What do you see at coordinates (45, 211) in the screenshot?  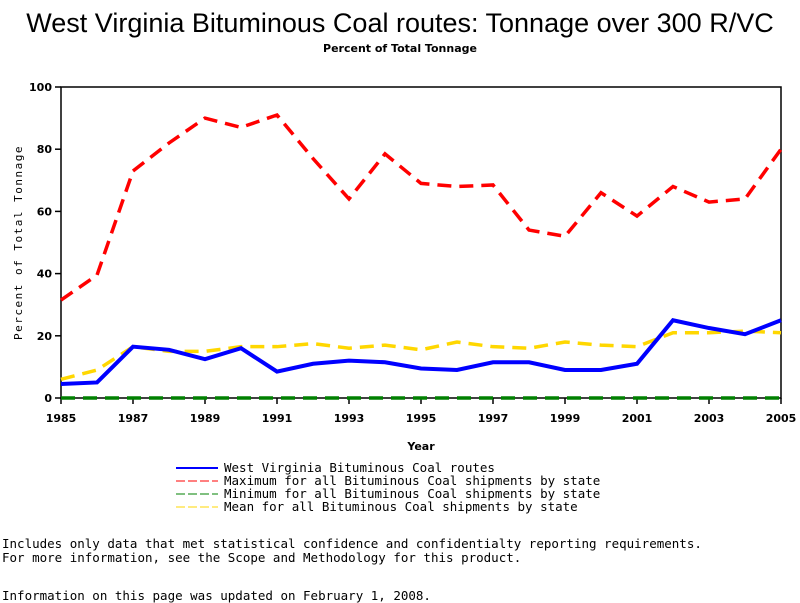 I see `y-tick-label: 60` at bounding box center [45, 211].